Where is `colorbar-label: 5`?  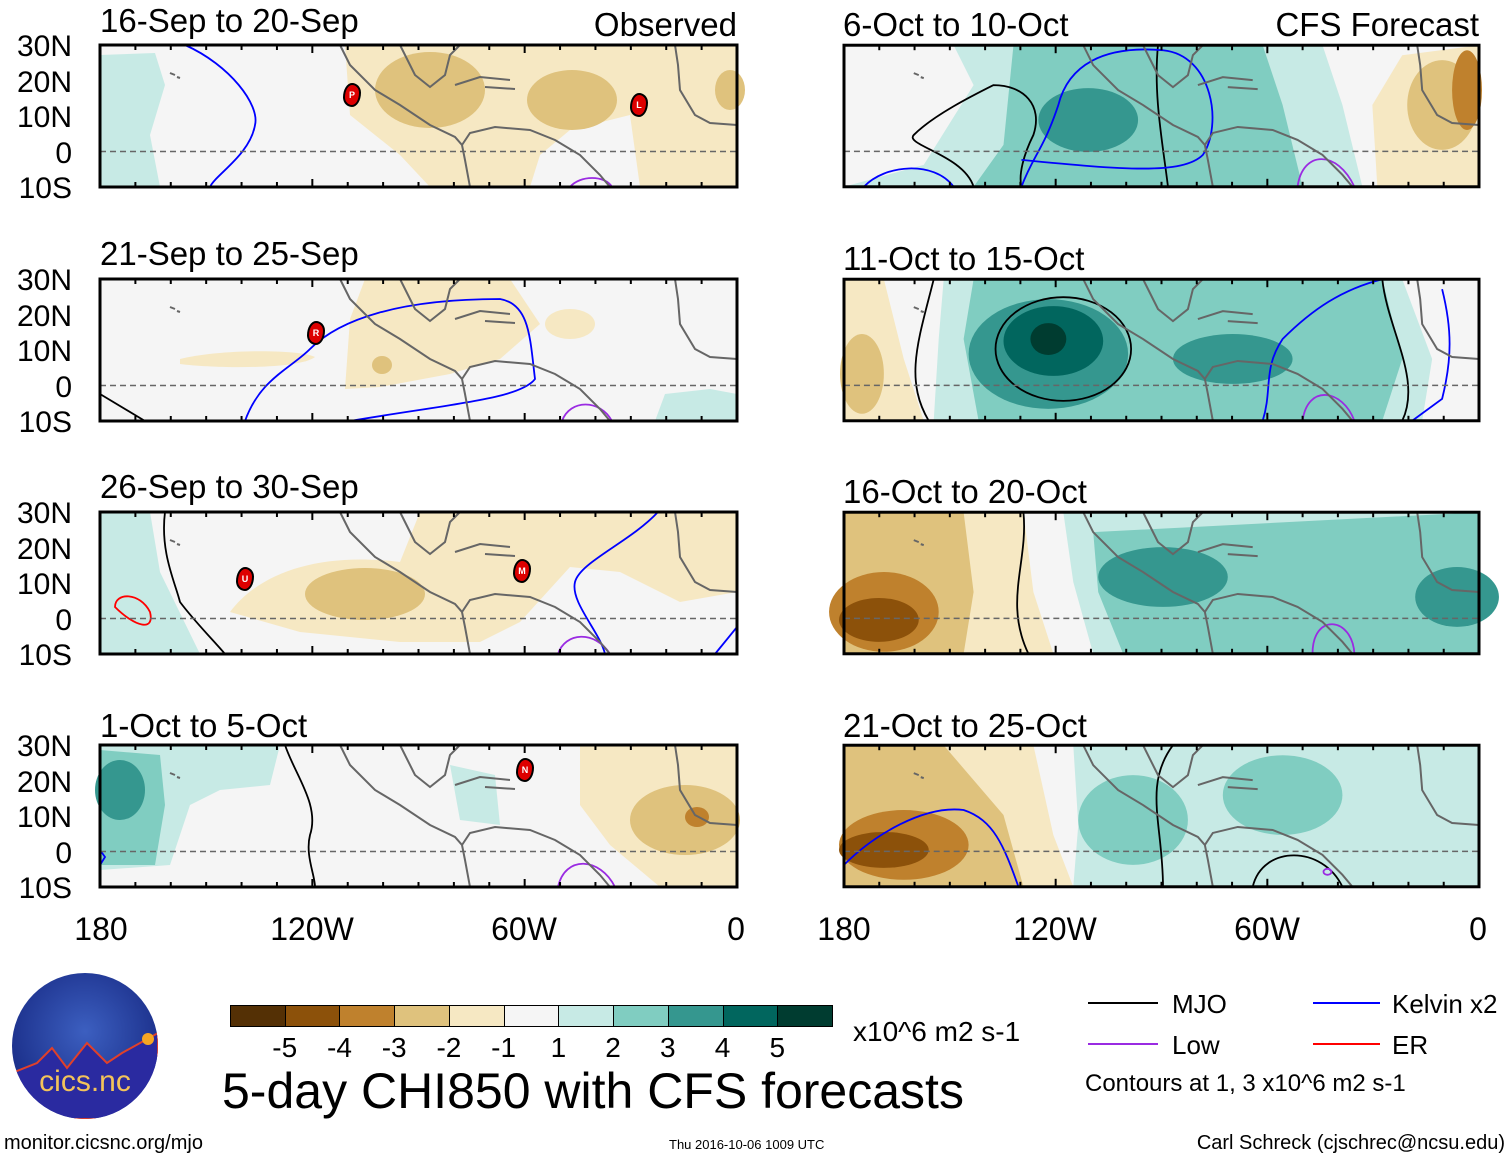 colorbar-label: 5 is located at coordinates (777, 1047).